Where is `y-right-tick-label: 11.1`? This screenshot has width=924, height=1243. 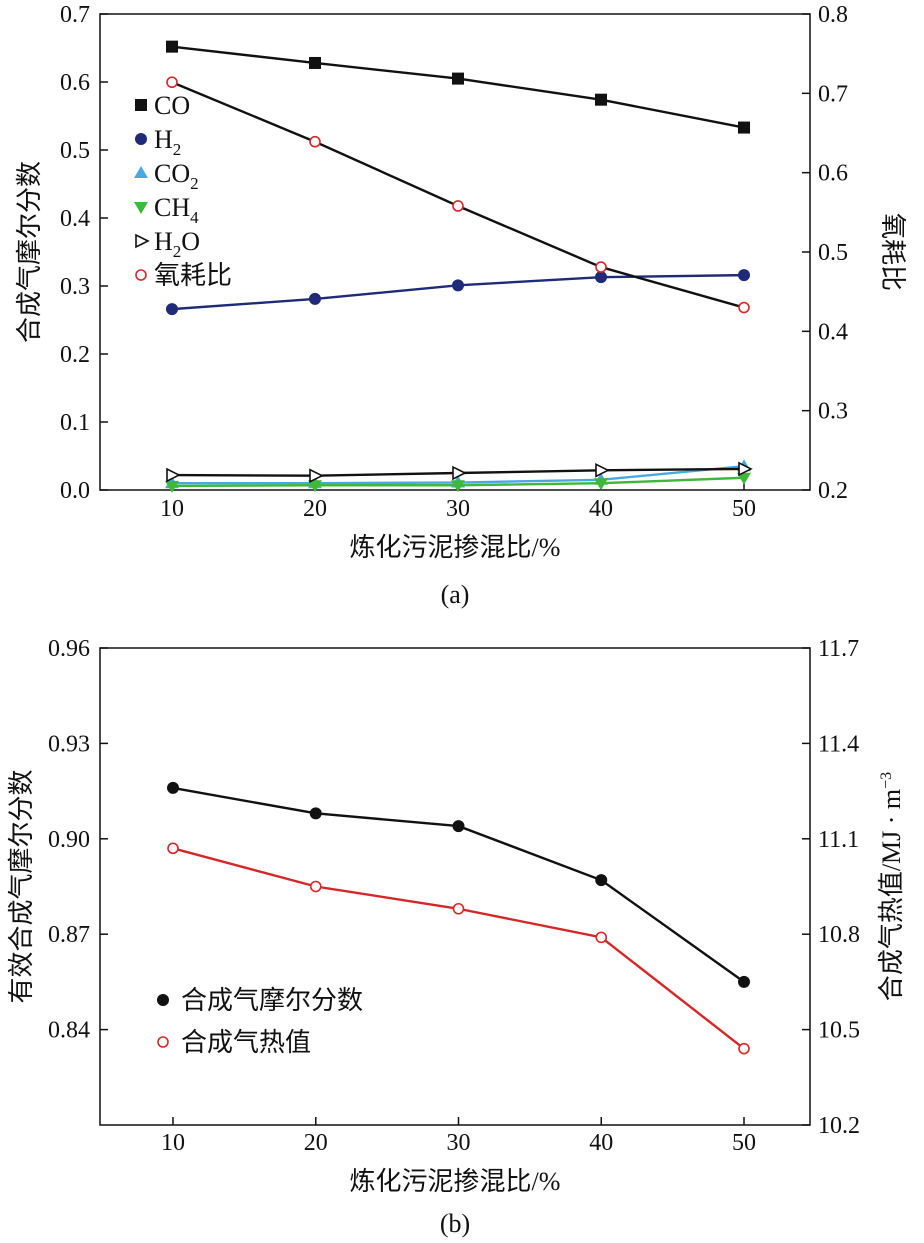
y-right-tick-label: 11.1 is located at coordinates (838, 840).